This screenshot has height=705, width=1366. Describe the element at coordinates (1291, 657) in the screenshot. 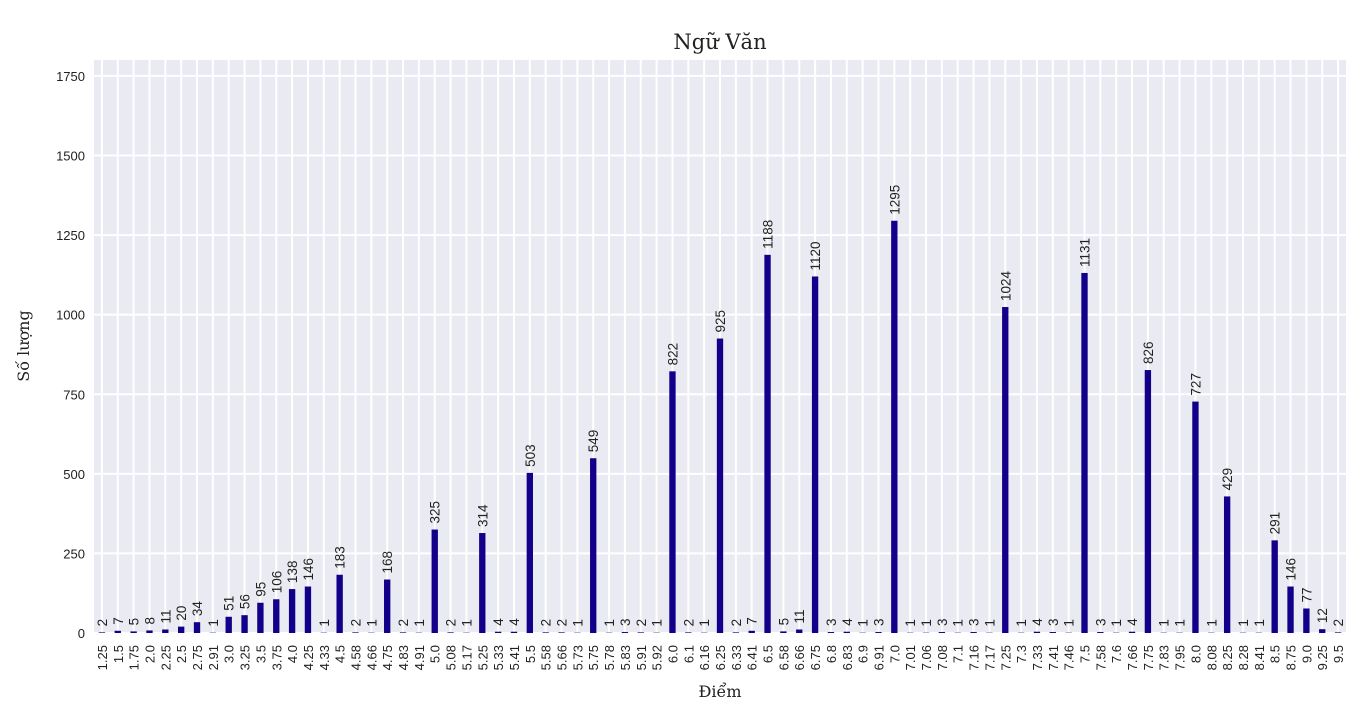

I see `x-tick-label: 8.75` at that location.